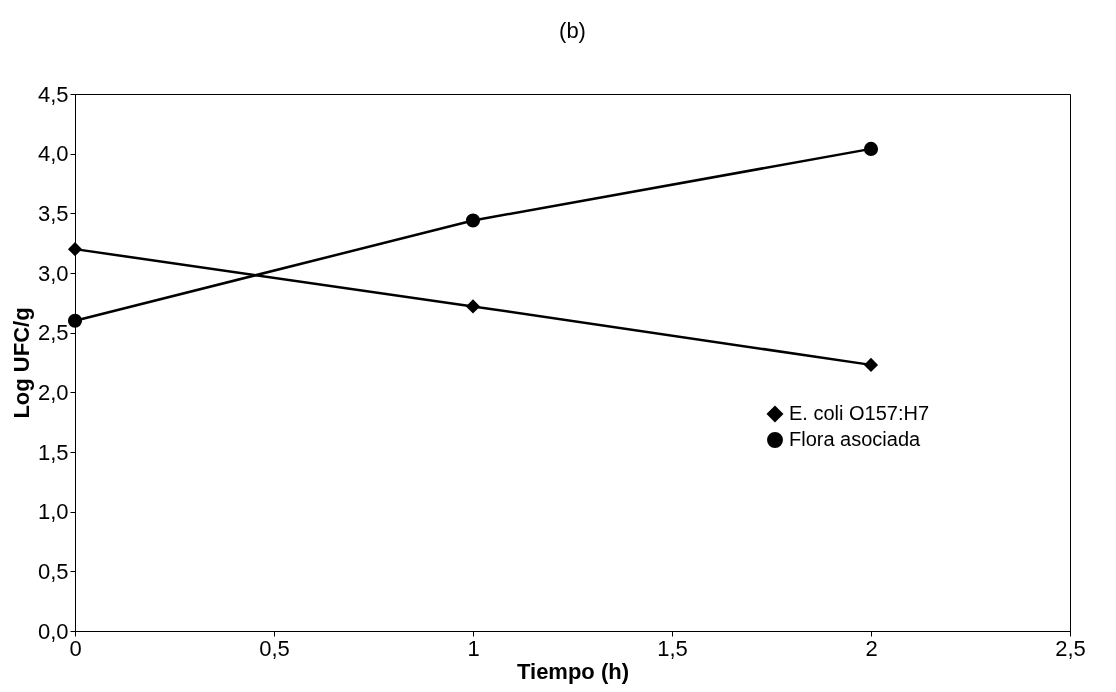  Describe the element at coordinates (21, 363) in the screenshot. I see `y-axis-title: Log UFC/g` at that location.